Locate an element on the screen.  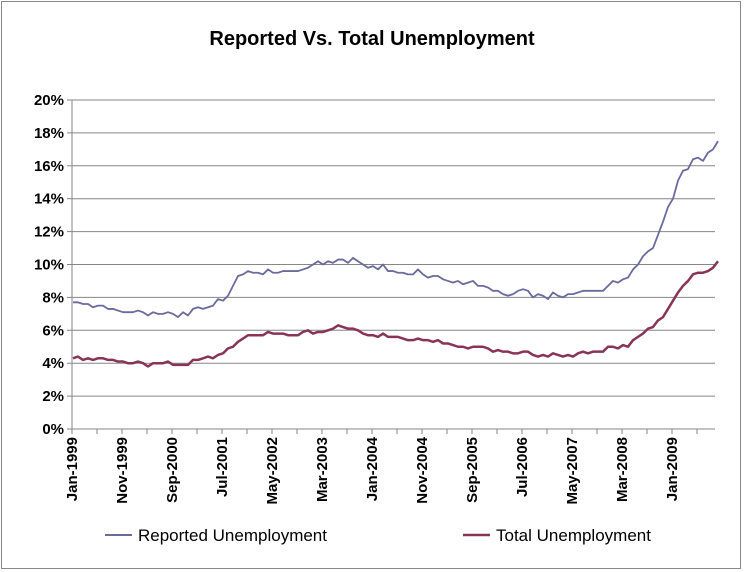
legend-label: Reported Unemployment is located at coordinates (232, 535).